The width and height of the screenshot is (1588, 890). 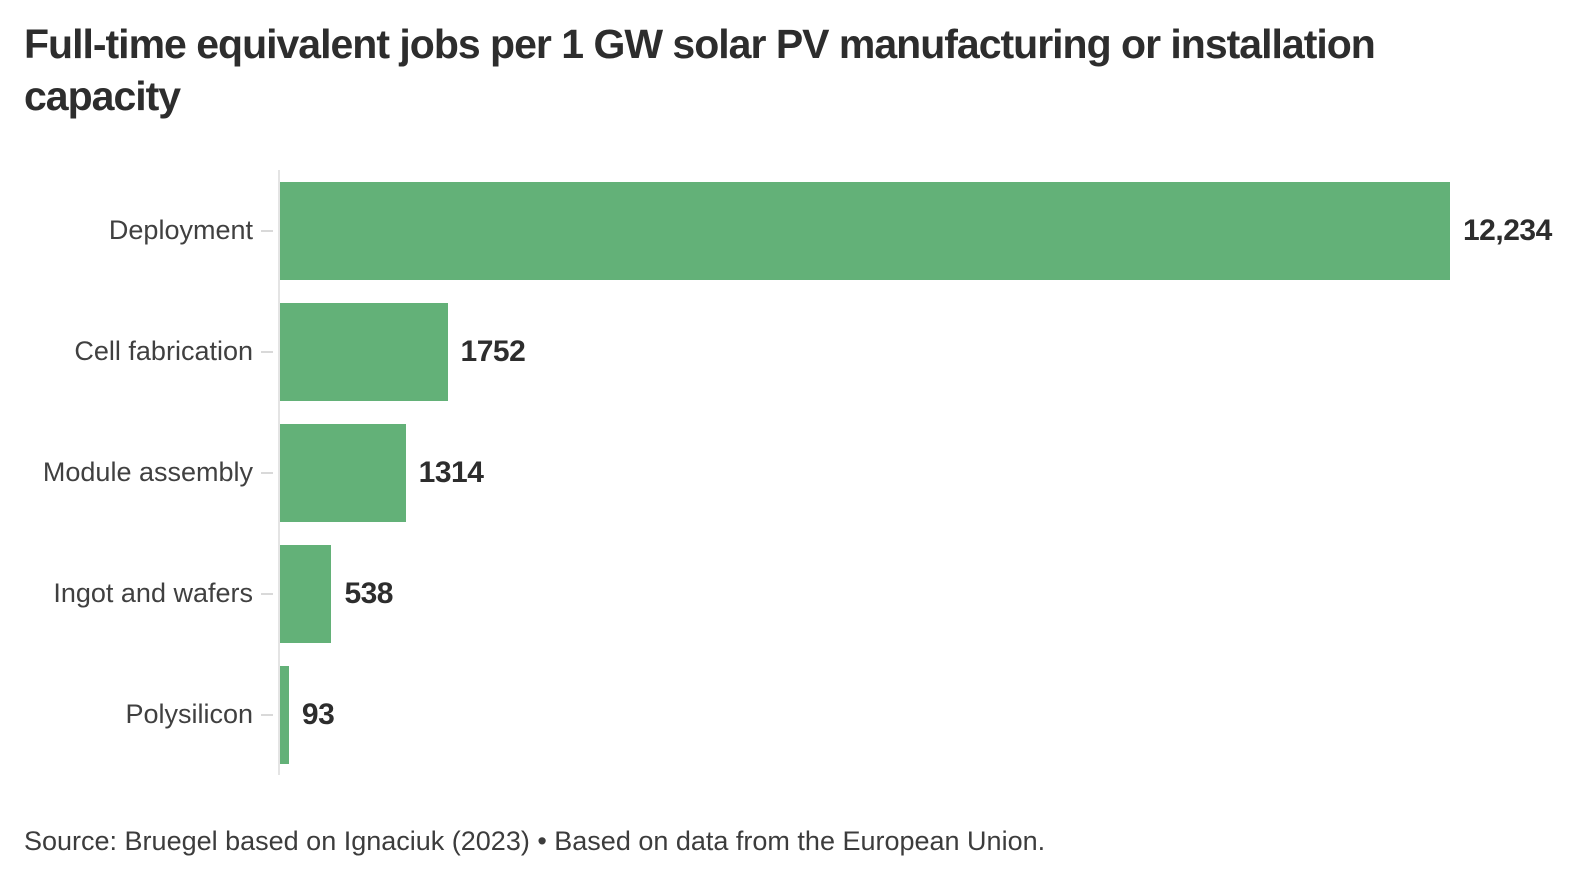 I want to click on bar-row: Module assembly 1314, so click(x=794, y=472).